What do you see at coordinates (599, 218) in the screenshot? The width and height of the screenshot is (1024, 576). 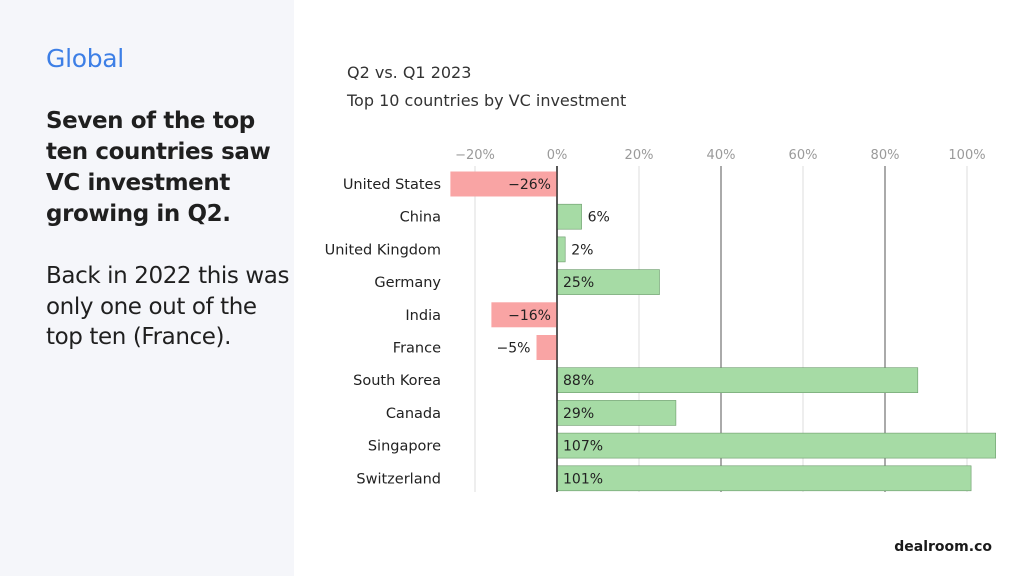 I see `data-label: 6%` at bounding box center [599, 218].